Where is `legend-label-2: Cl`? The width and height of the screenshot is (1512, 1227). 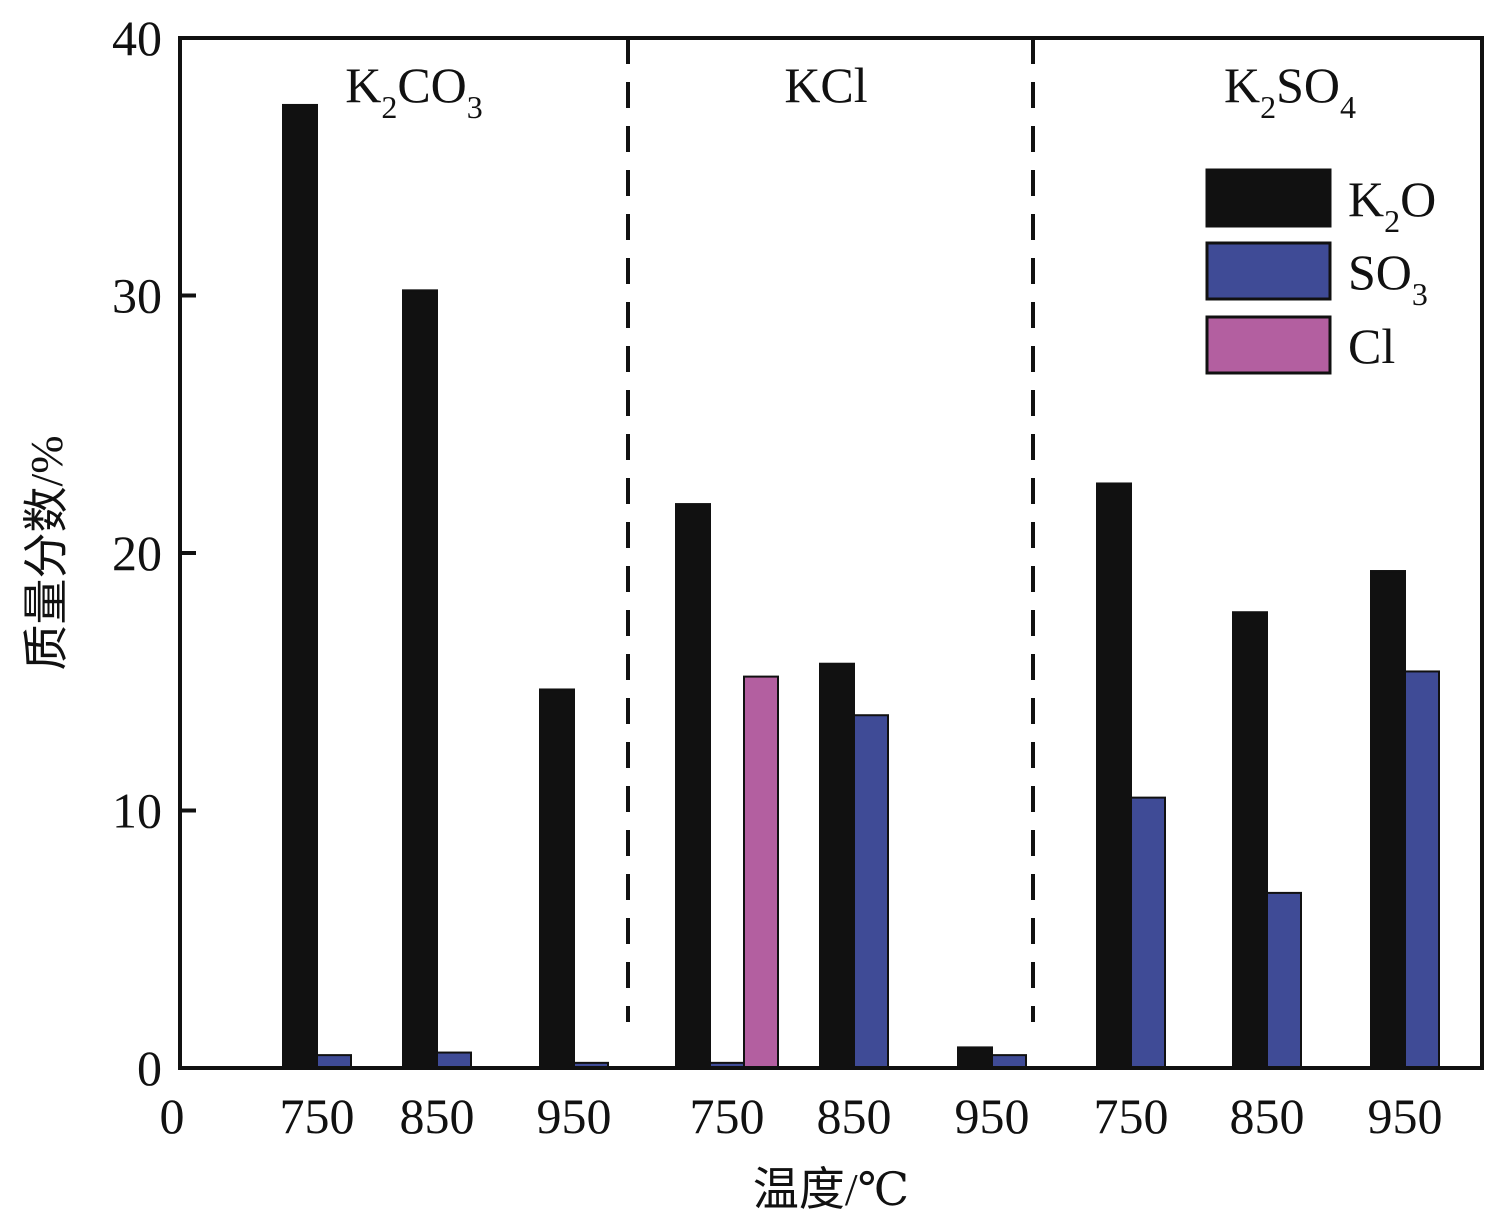
legend-label-2: Cl is located at coordinates (1371, 346).